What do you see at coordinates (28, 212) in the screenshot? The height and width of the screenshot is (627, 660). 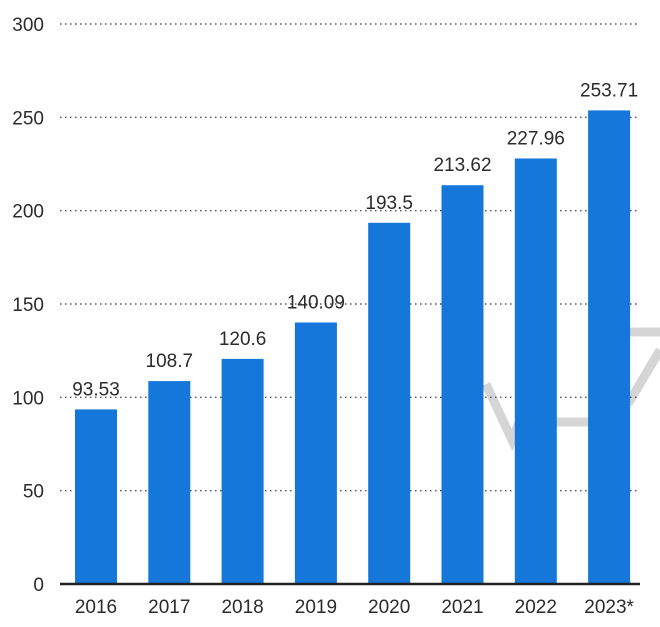 I see `y-tick-label-200: 200` at bounding box center [28, 212].